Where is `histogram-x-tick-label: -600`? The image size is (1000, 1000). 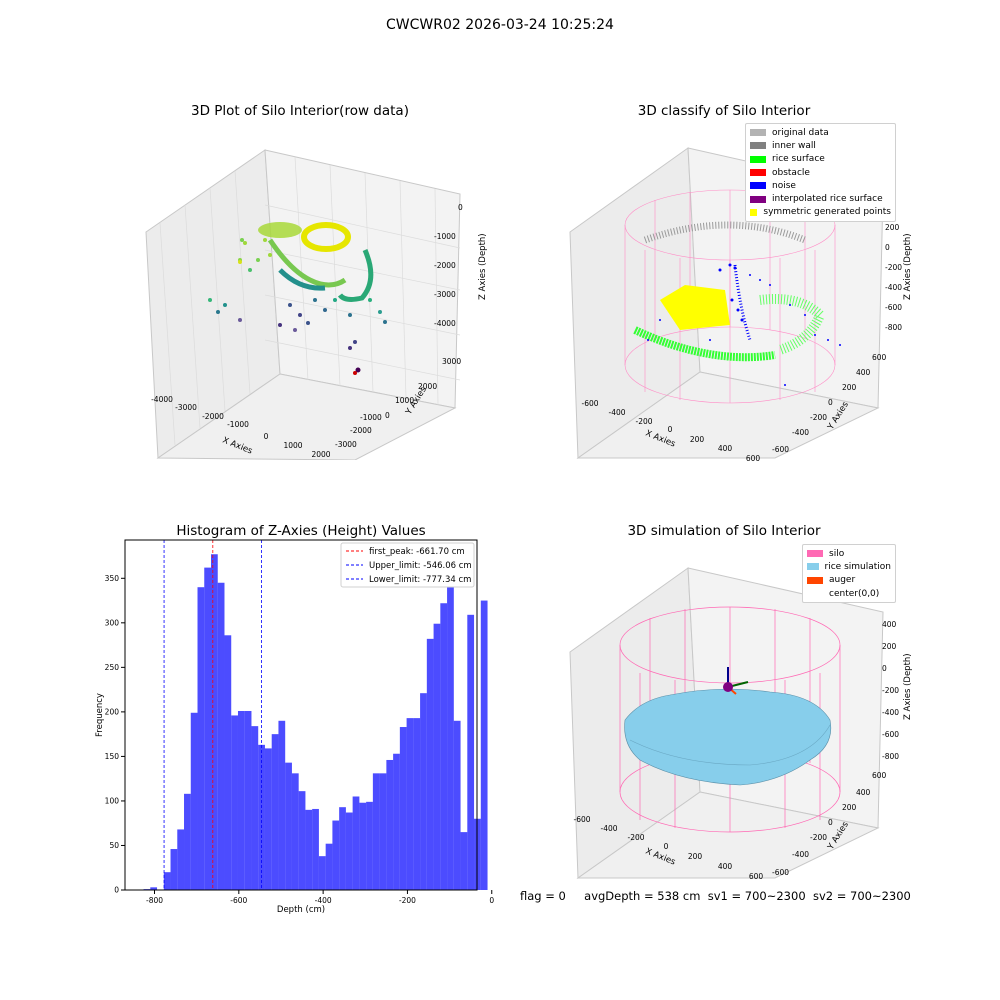
histogram-x-tick-label: -600 is located at coordinates (238, 900).